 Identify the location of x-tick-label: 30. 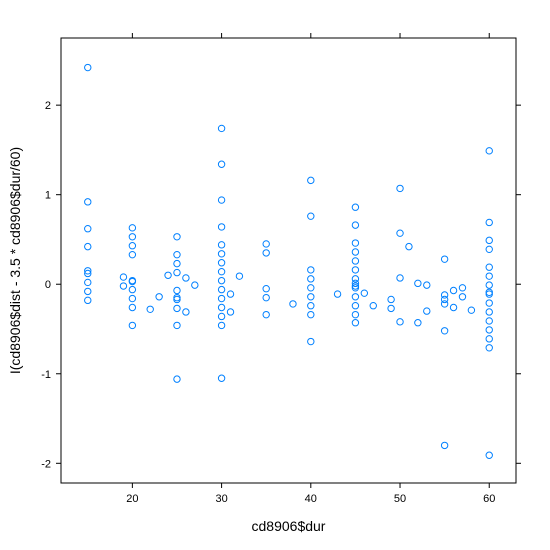
(221, 499).